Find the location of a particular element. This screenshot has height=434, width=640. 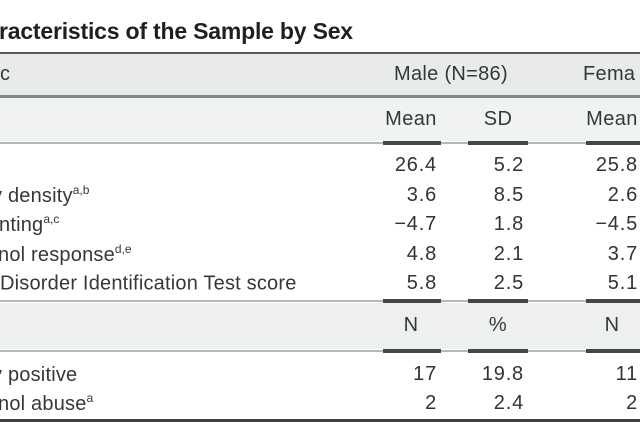

female-mean-value: −4.5 is located at coordinates (616, 224).